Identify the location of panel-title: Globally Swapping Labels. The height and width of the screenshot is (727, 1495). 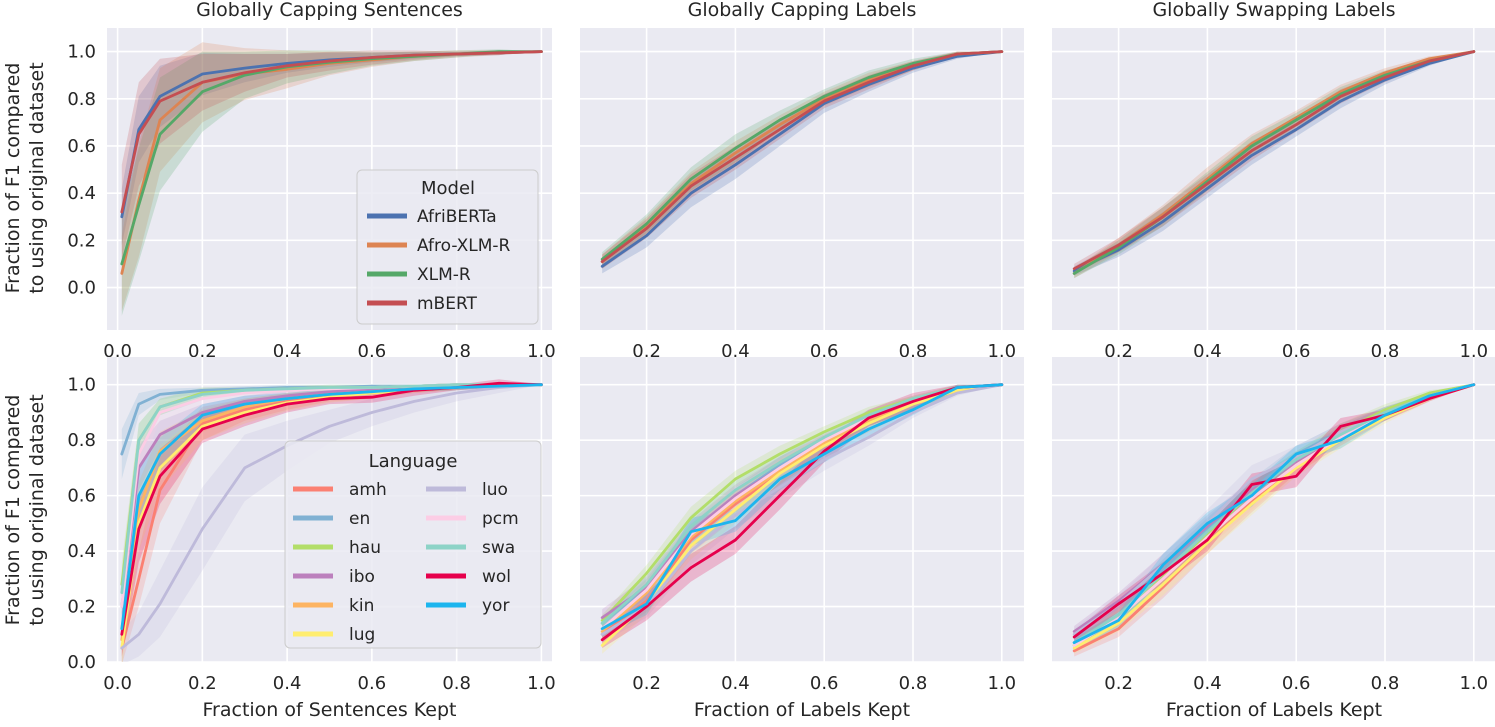
(1273, 10).